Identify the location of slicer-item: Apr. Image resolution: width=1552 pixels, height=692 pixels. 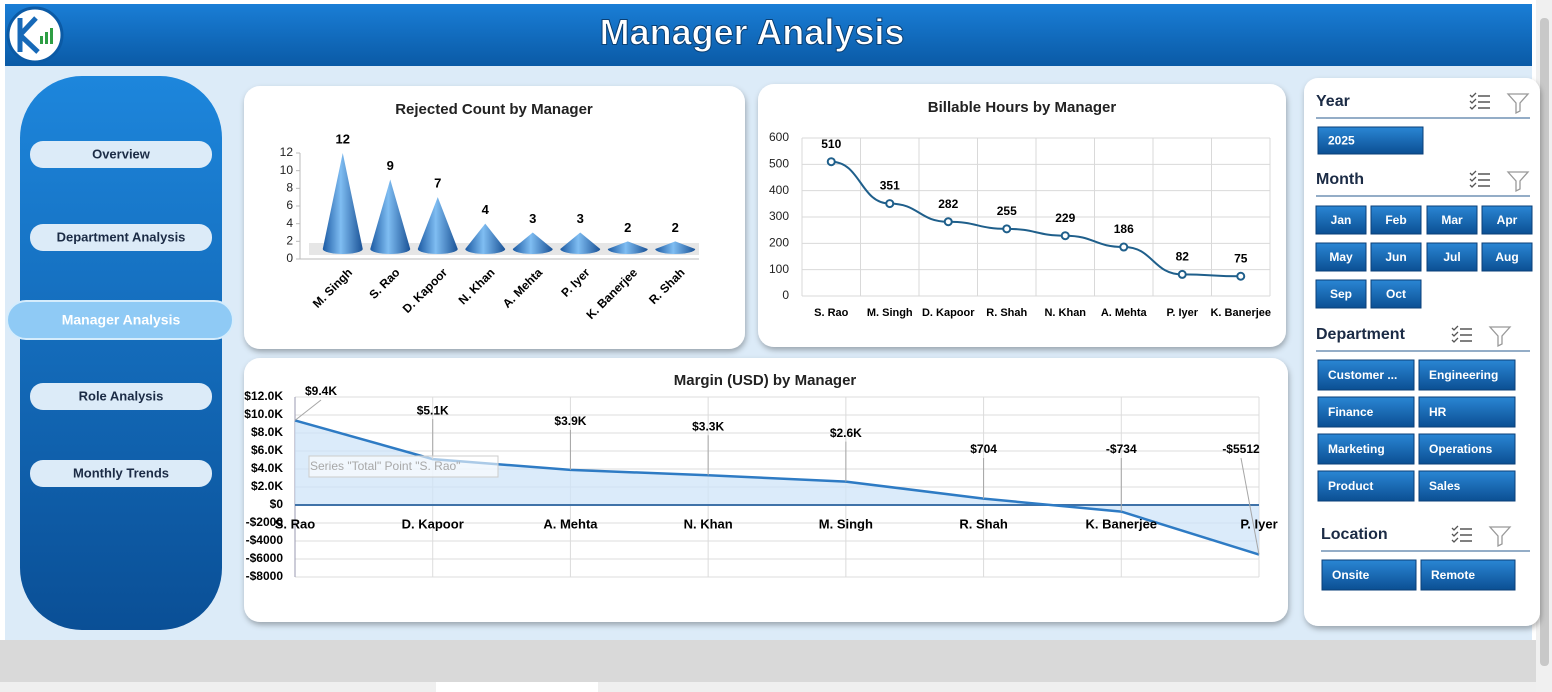
(1507, 220).